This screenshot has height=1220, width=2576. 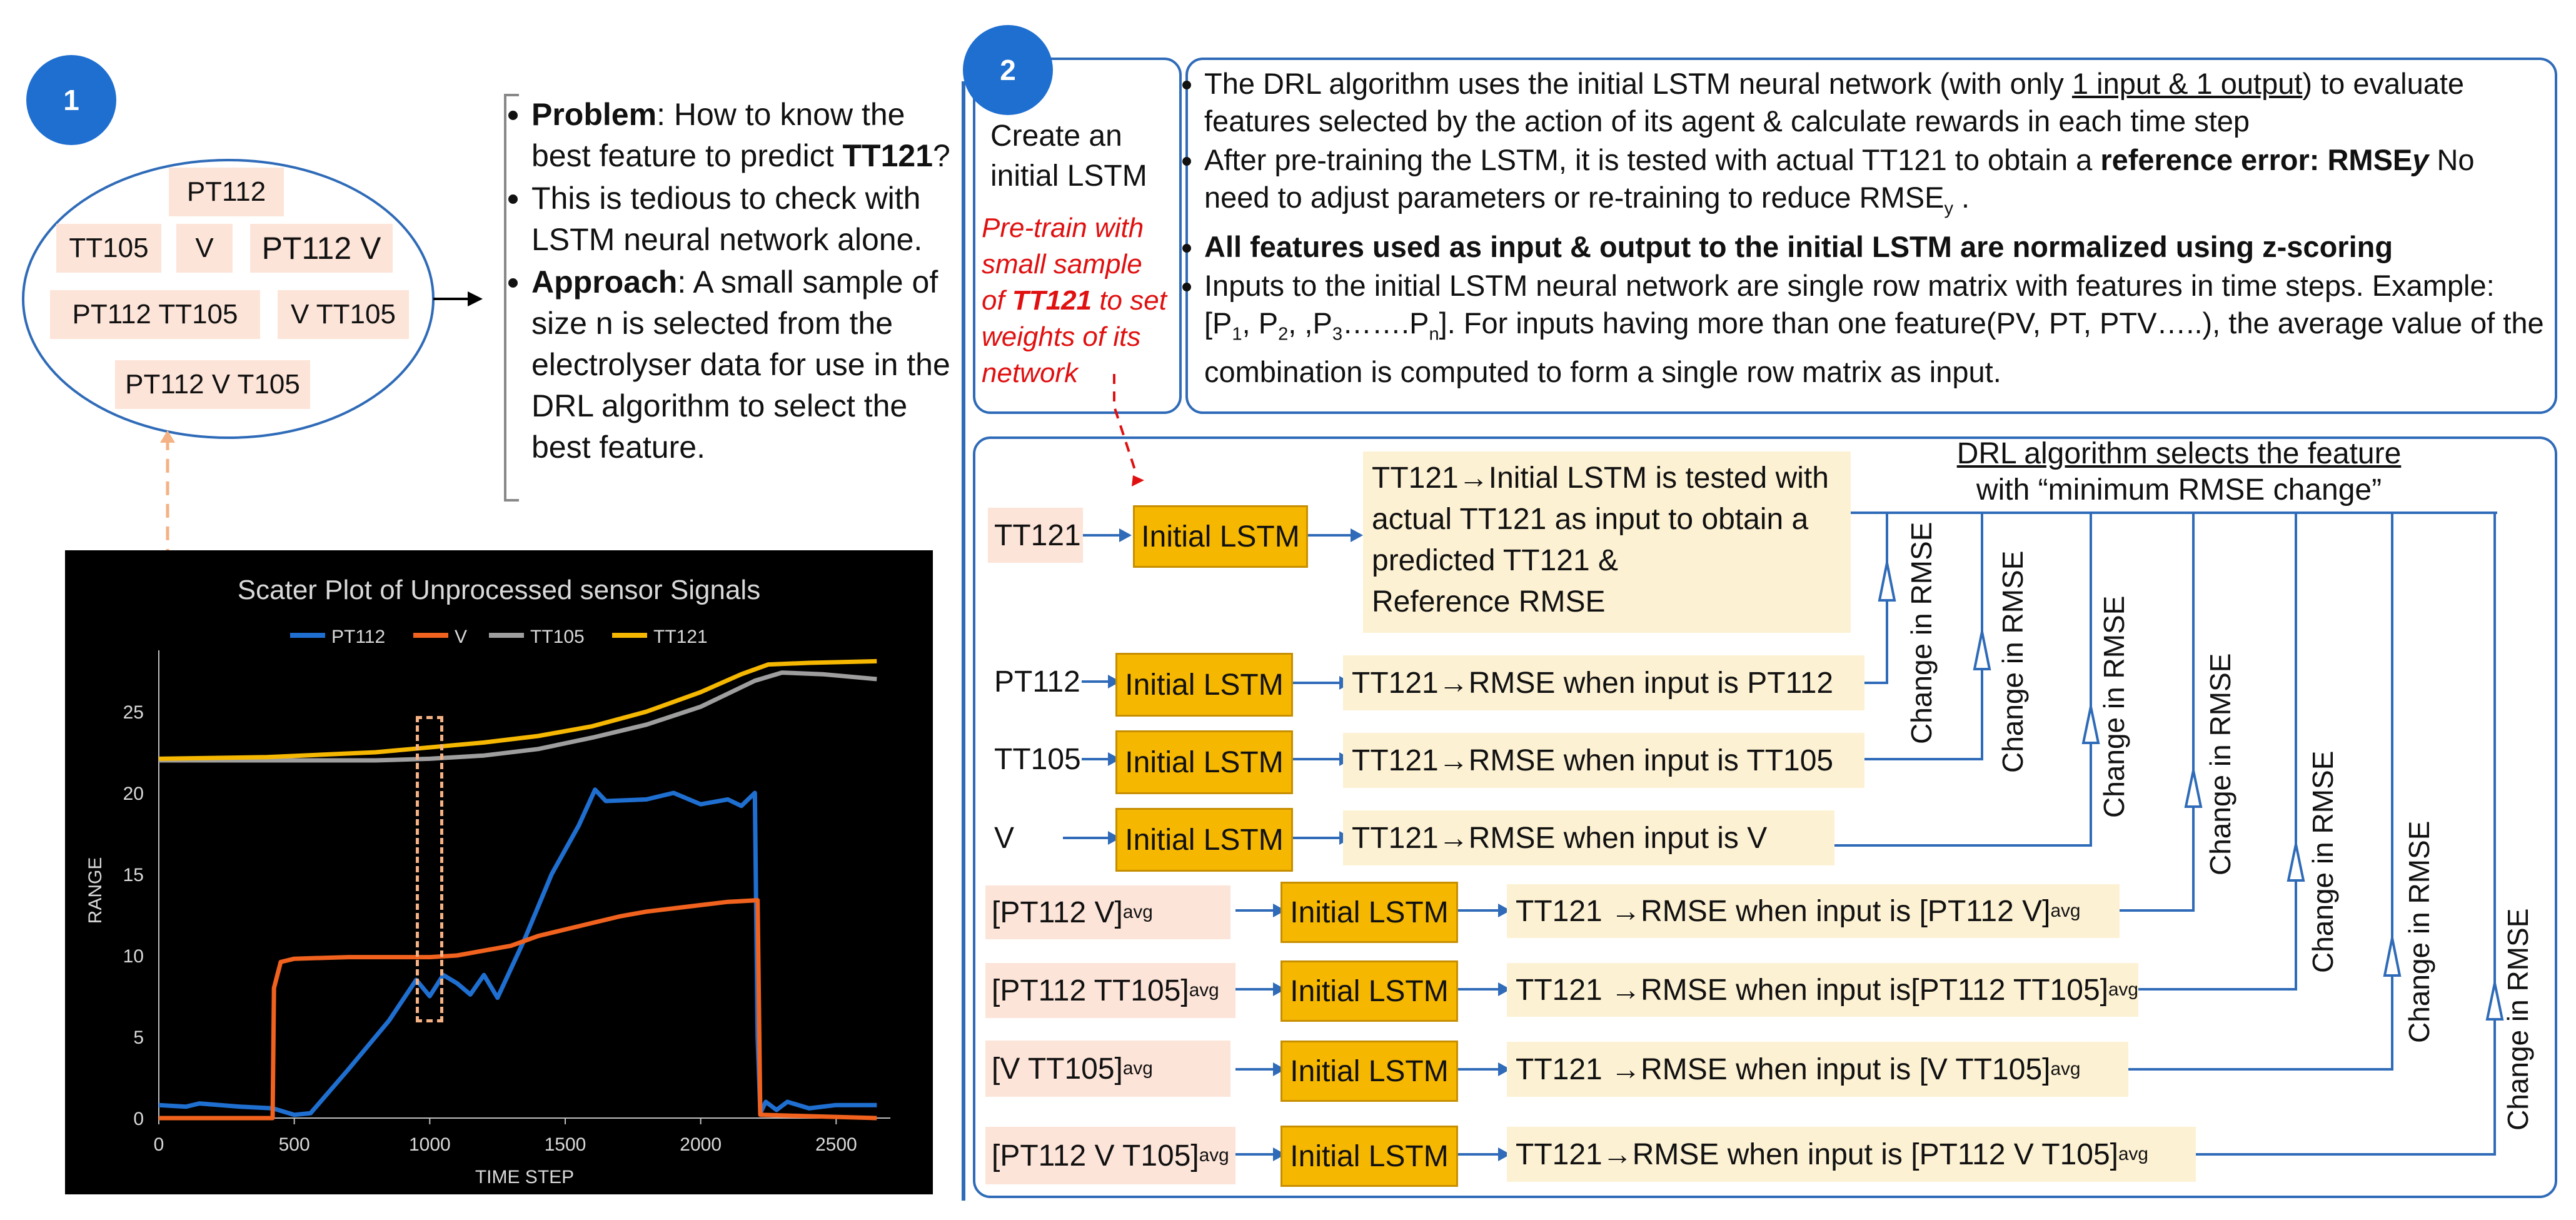 I want to click on drl-header-line2: with “minimum RMSE change”, so click(x=2179, y=490).